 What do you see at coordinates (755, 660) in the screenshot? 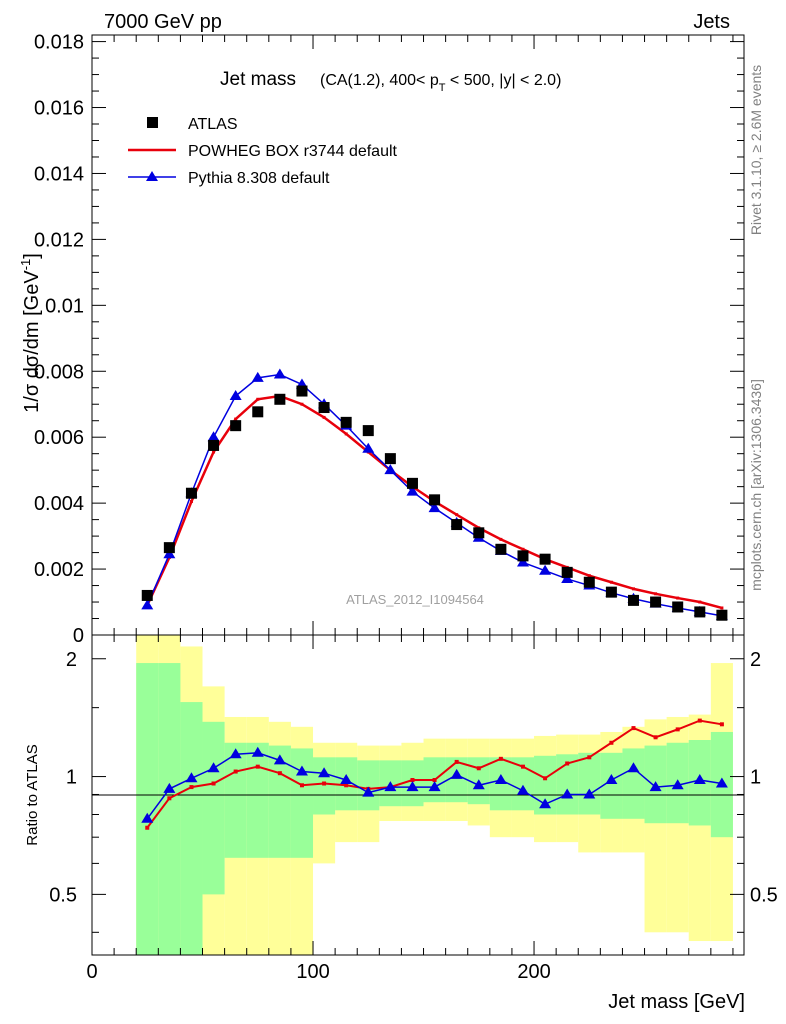
I see `ratio-y-tick-label-right: 2` at bounding box center [755, 660].